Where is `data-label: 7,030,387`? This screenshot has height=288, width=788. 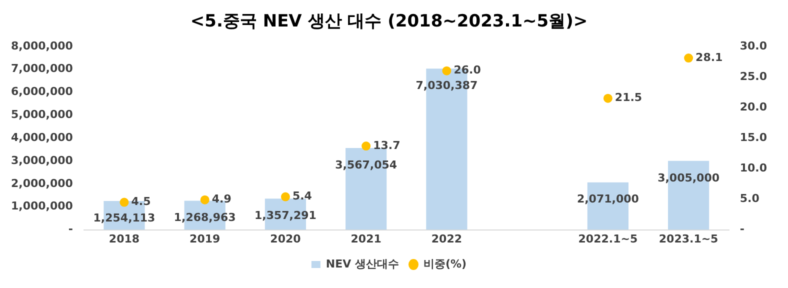
data-label: 7,030,387 is located at coordinates (447, 85).